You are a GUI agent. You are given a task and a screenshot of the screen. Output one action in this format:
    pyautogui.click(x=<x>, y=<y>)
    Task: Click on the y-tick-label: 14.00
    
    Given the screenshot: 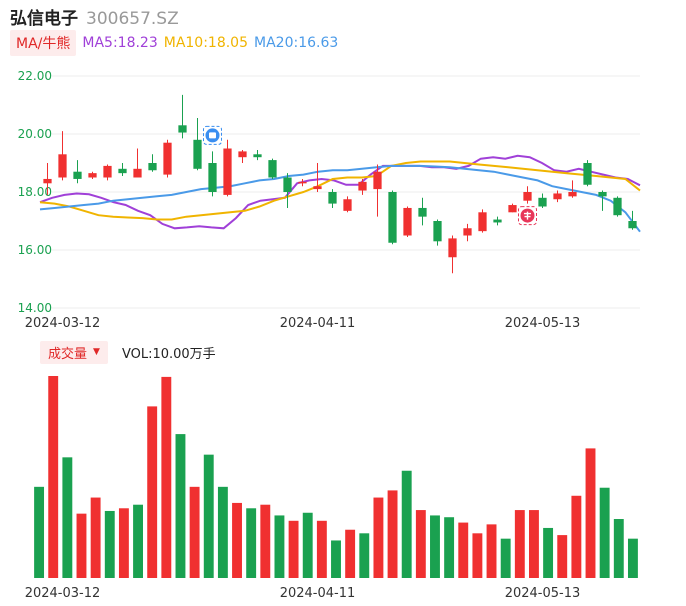 What is the action you would take?
    pyautogui.click(x=35, y=308)
    